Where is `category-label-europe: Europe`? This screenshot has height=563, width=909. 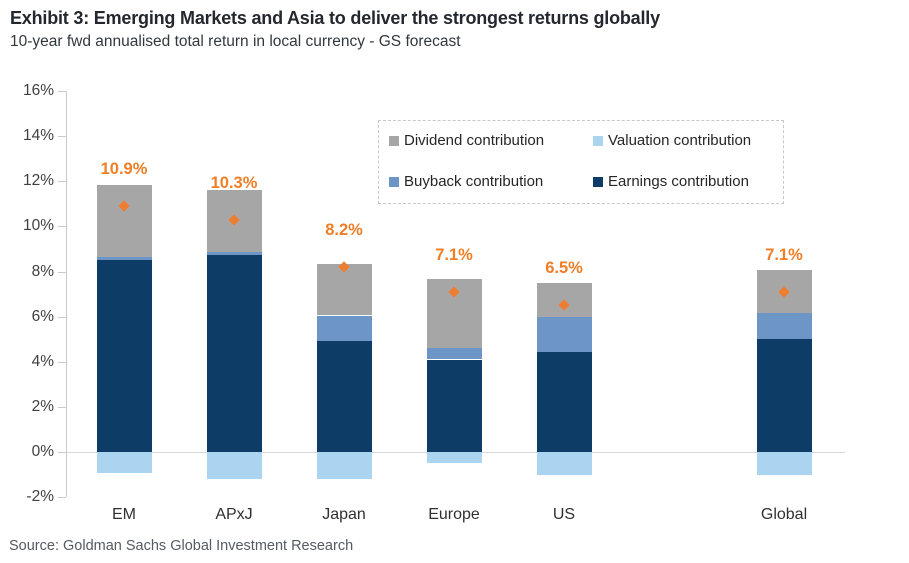 category-label-europe: Europe is located at coordinates (454, 514).